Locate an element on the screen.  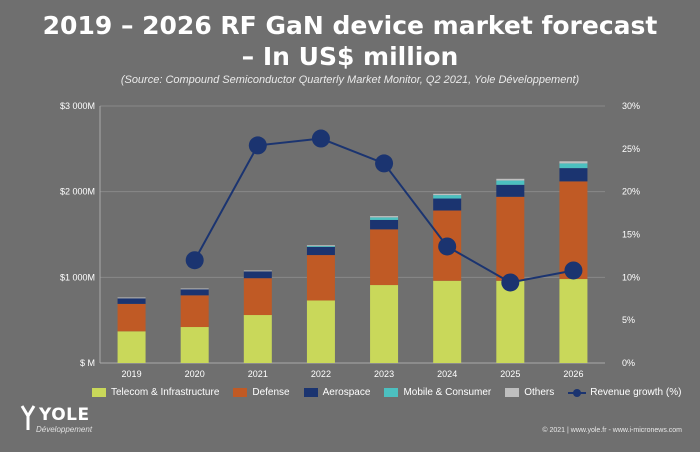
x-tick-label: 2022 is located at coordinates (321, 374).